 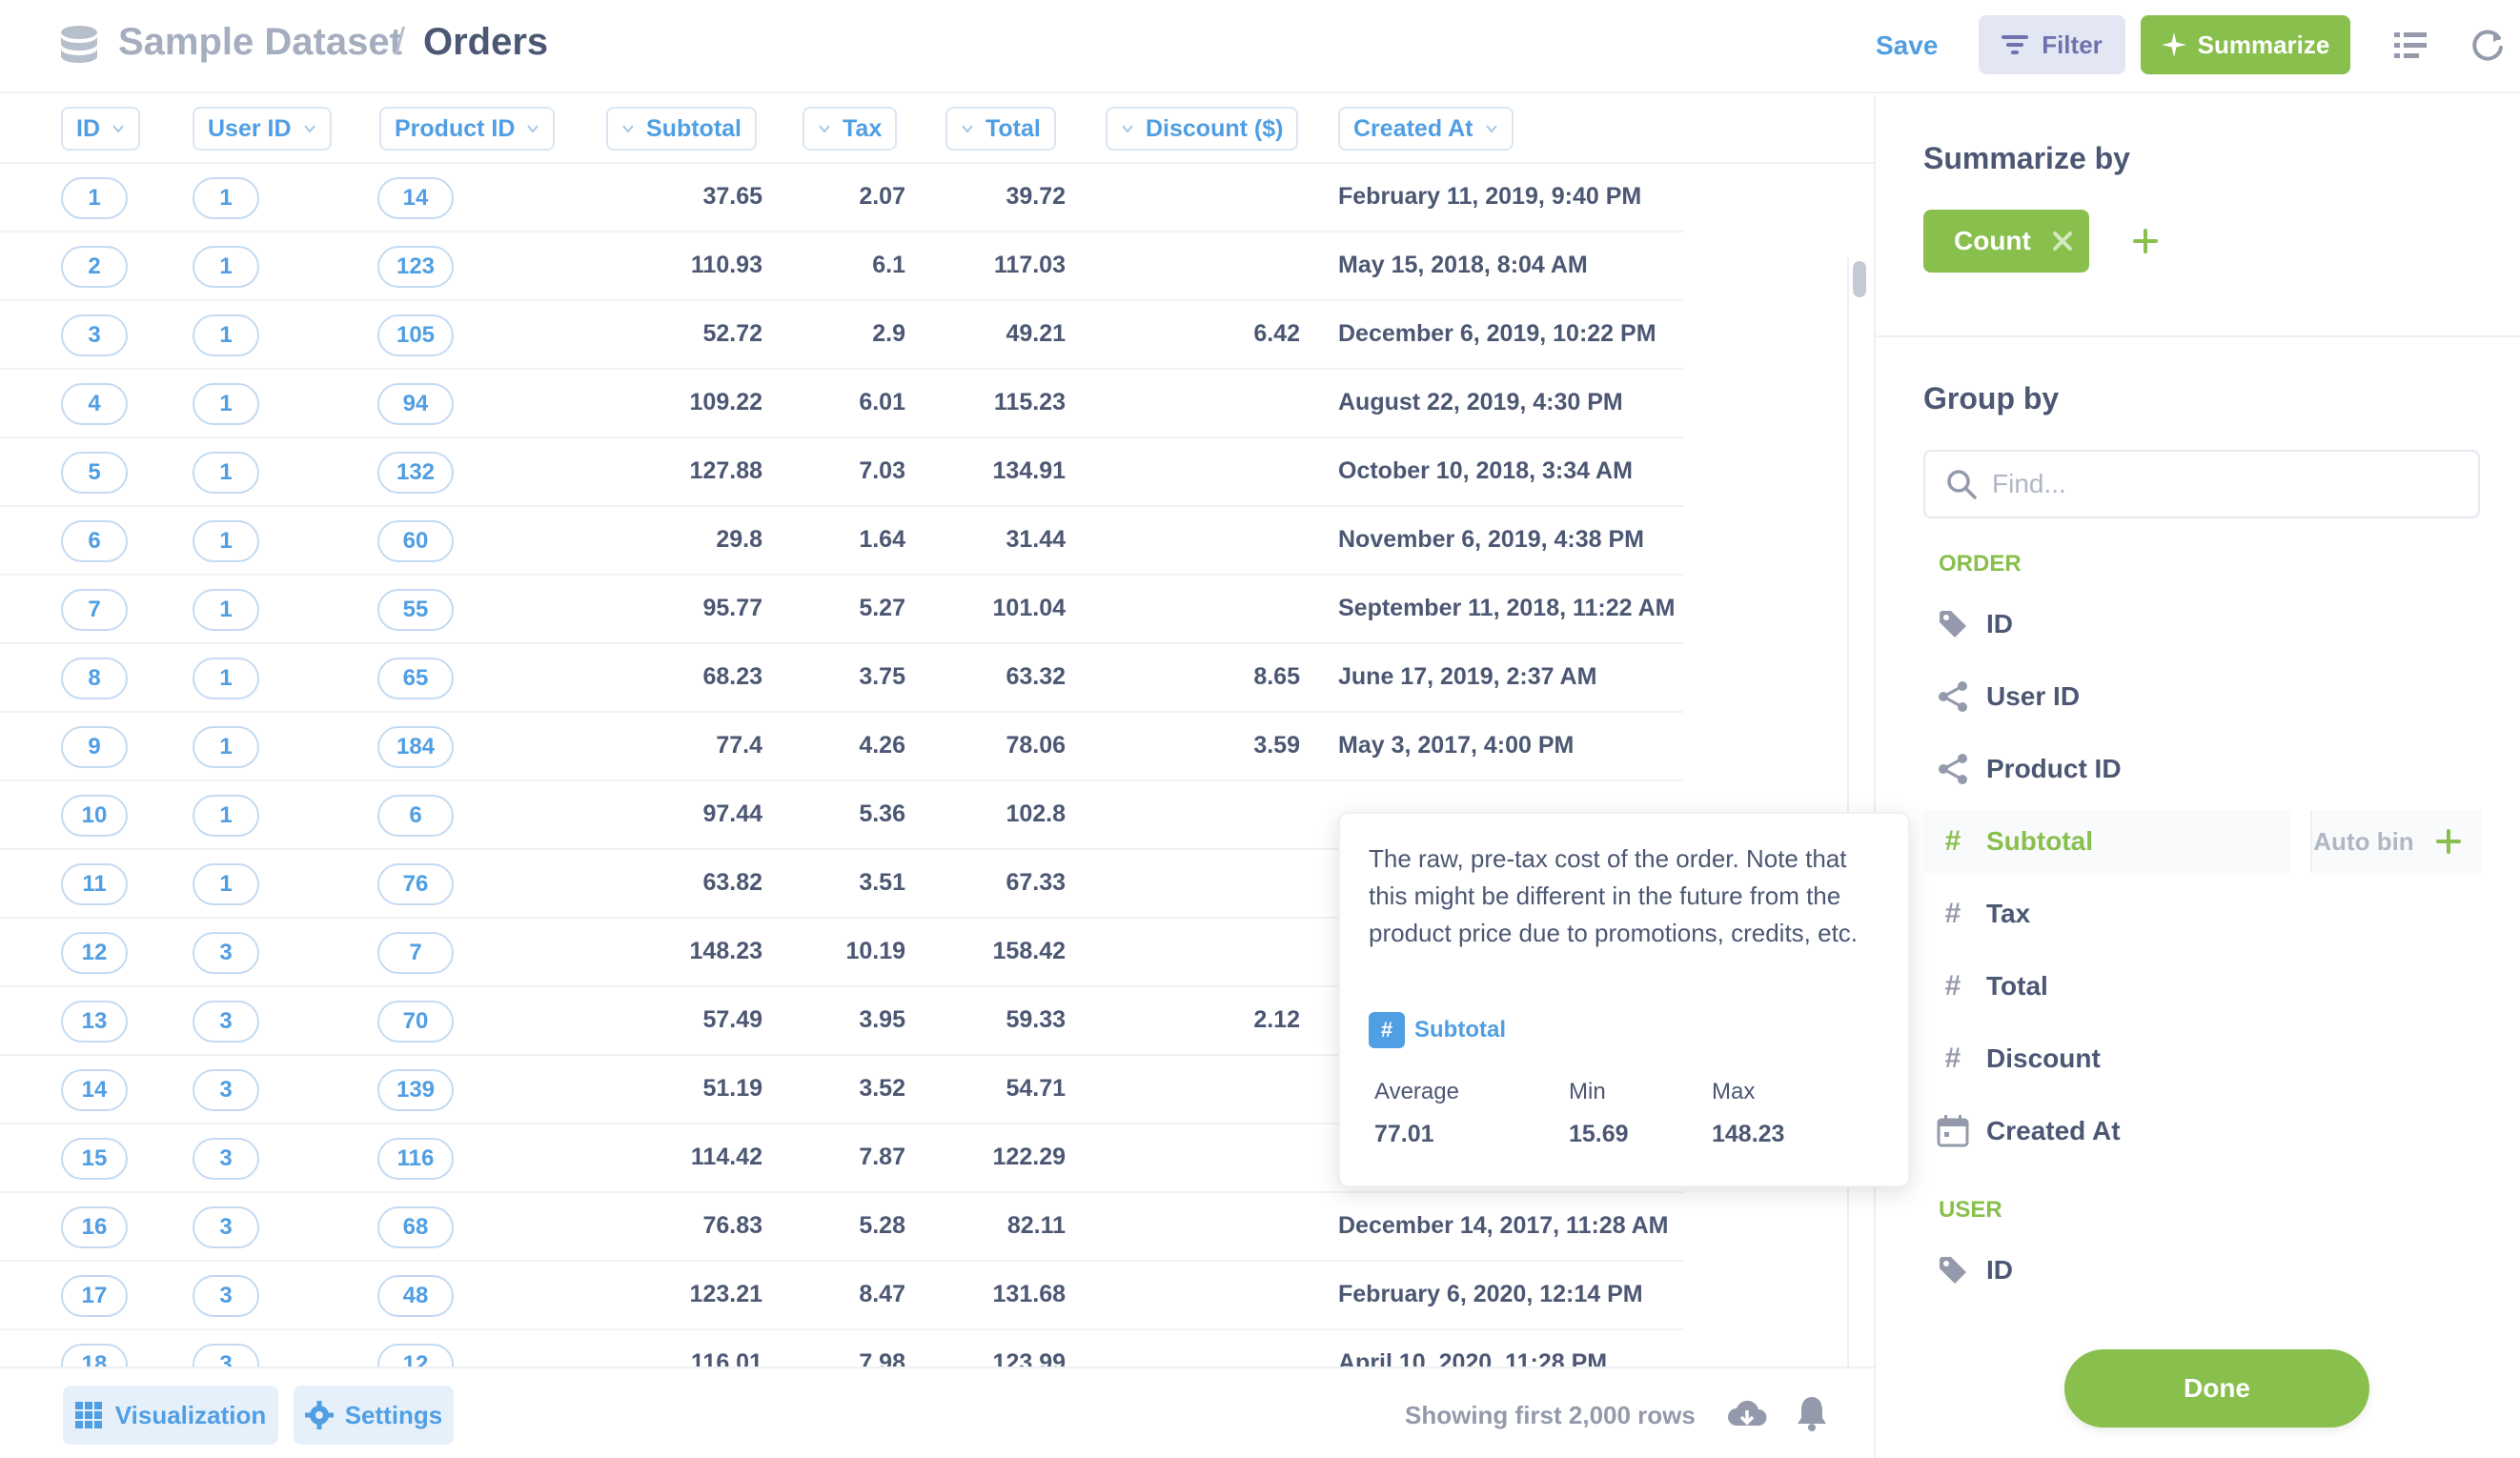 I want to click on close-icon, so click(x=2062, y=241).